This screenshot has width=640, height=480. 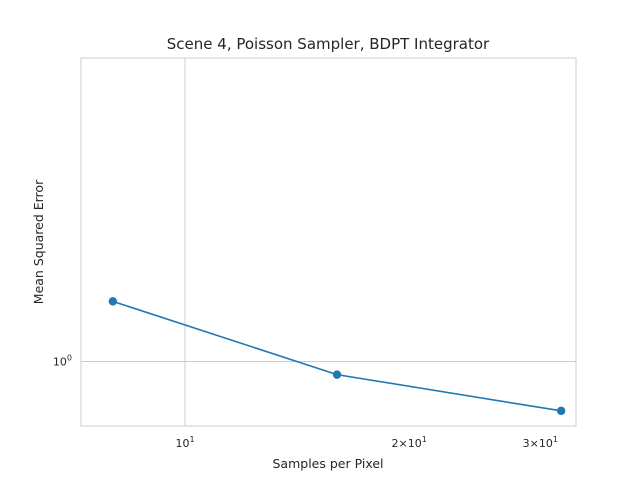 I want to click on y-axis-label: Mean Squared Error, so click(x=38, y=241).